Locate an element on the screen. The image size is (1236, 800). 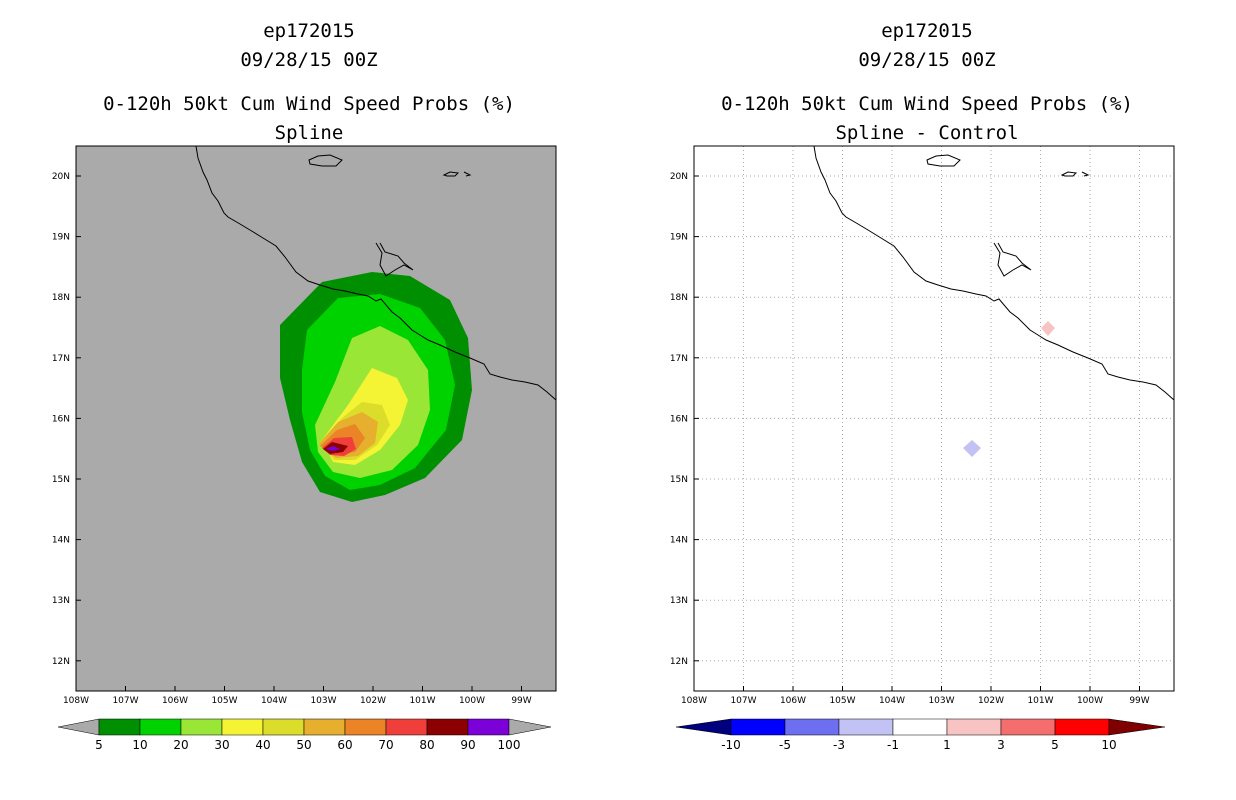
colorbar-label: 90 is located at coordinates (467, 745).